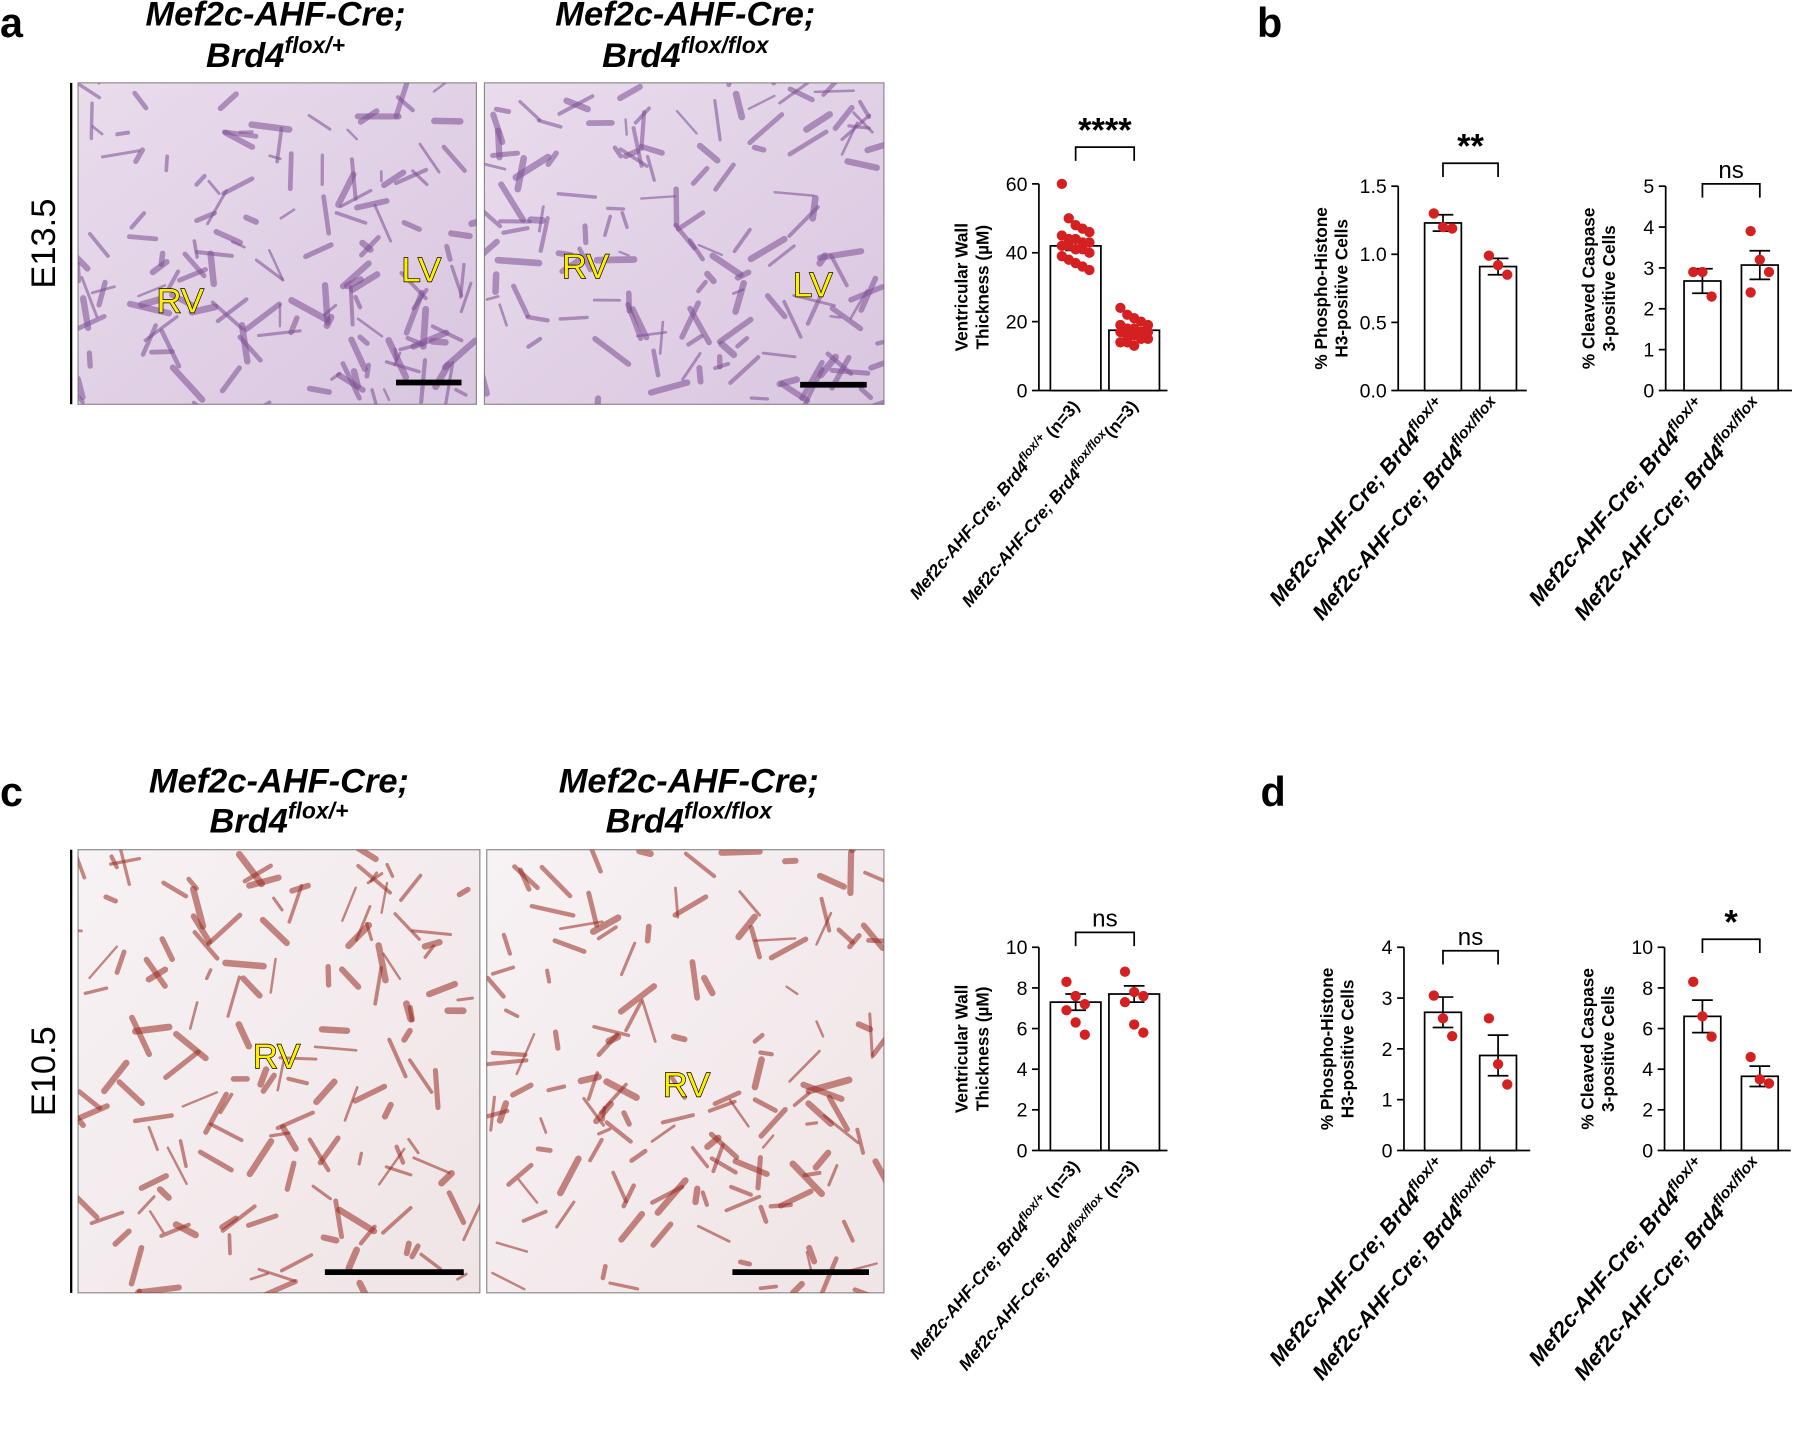 This screenshot has height=1448, width=1800. Describe the element at coordinates (1017, 1301) in the screenshot. I see `category-part: Mef2c-AHF-Cre; Brd4` at that location.